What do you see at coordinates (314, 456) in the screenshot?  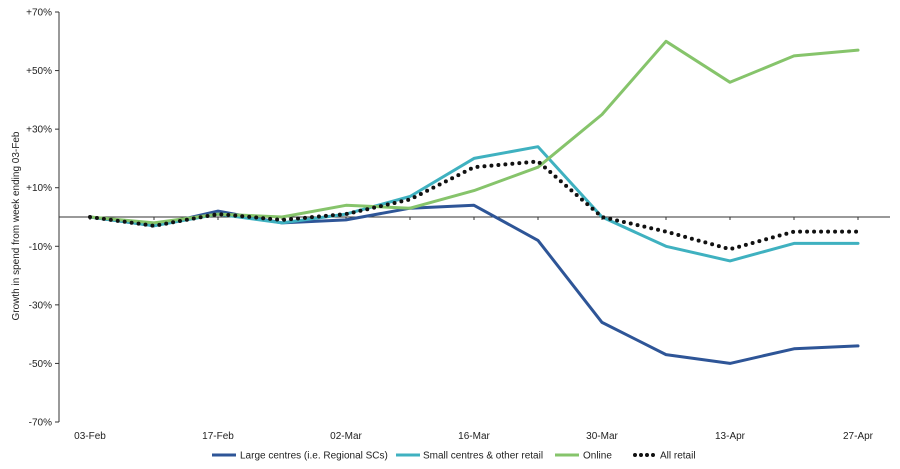 I see `legend-label: Large centres (i.e. Regional SCs)` at bounding box center [314, 456].